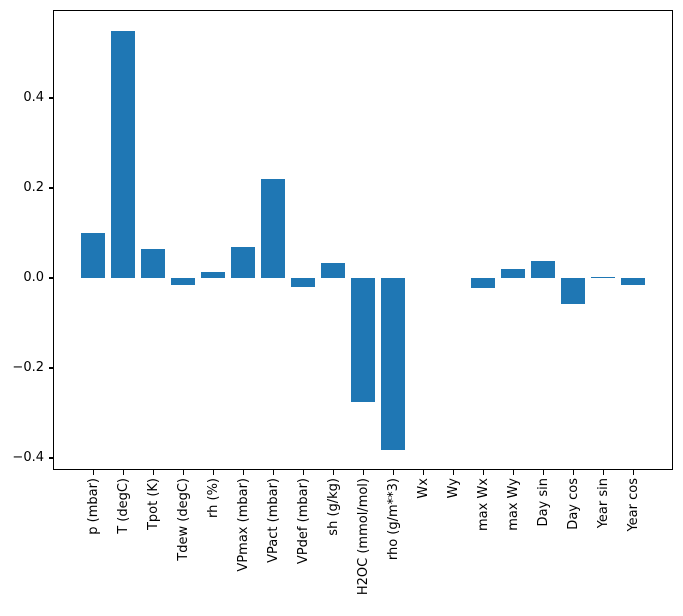  What do you see at coordinates (33, 277) in the screenshot?
I see `y-tick-label: 0.0` at bounding box center [33, 277].